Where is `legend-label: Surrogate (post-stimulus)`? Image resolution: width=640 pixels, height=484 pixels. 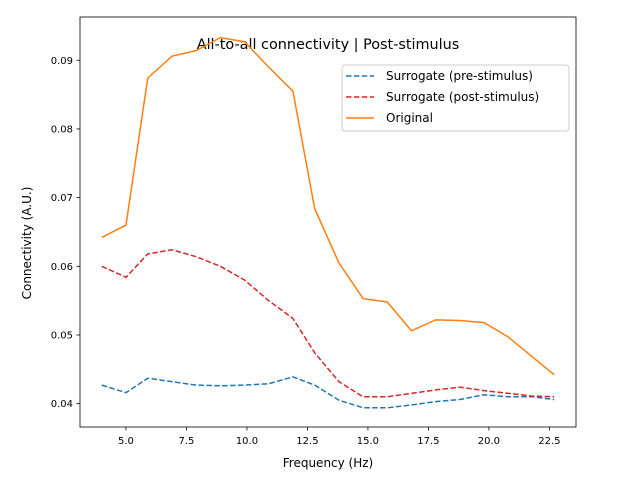 legend-label: Surrogate (post-stimulus) is located at coordinates (462, 97).